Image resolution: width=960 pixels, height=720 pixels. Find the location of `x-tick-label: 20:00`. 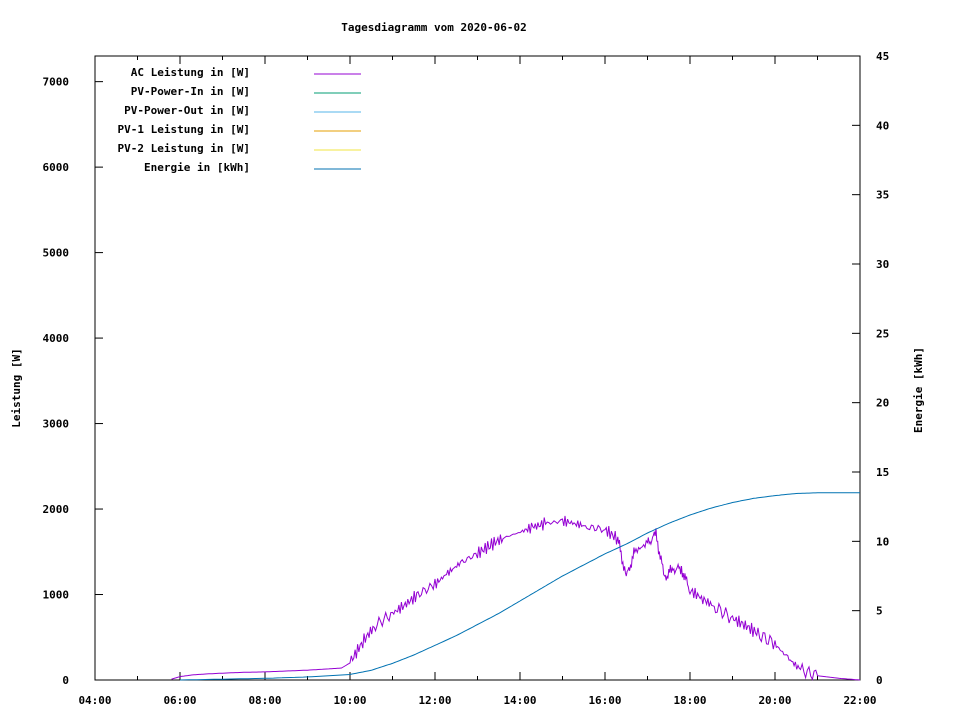

x-tick-label: 20:00 is located at coordinates (774, 700).